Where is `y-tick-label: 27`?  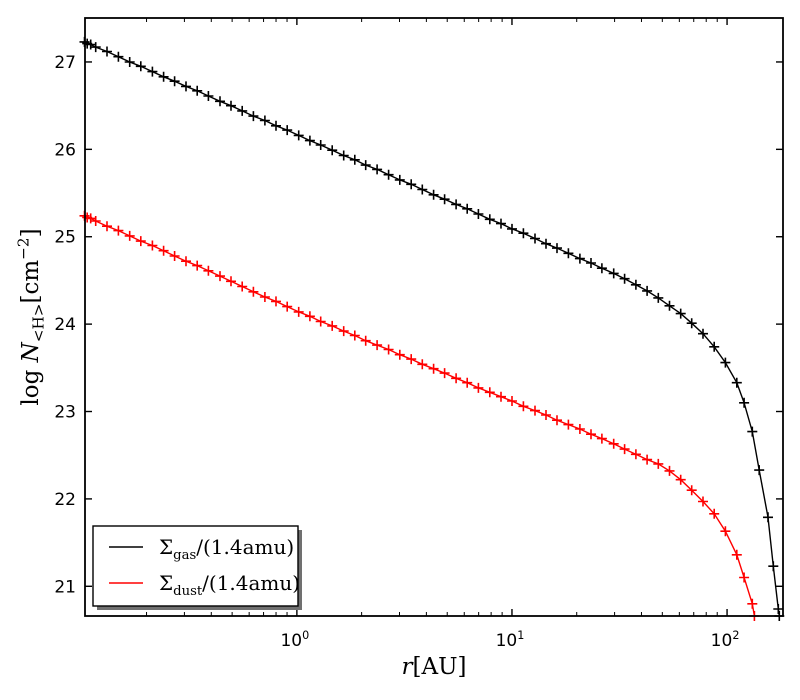 y-tick-label: 27 is located at coordinates (65, 63).